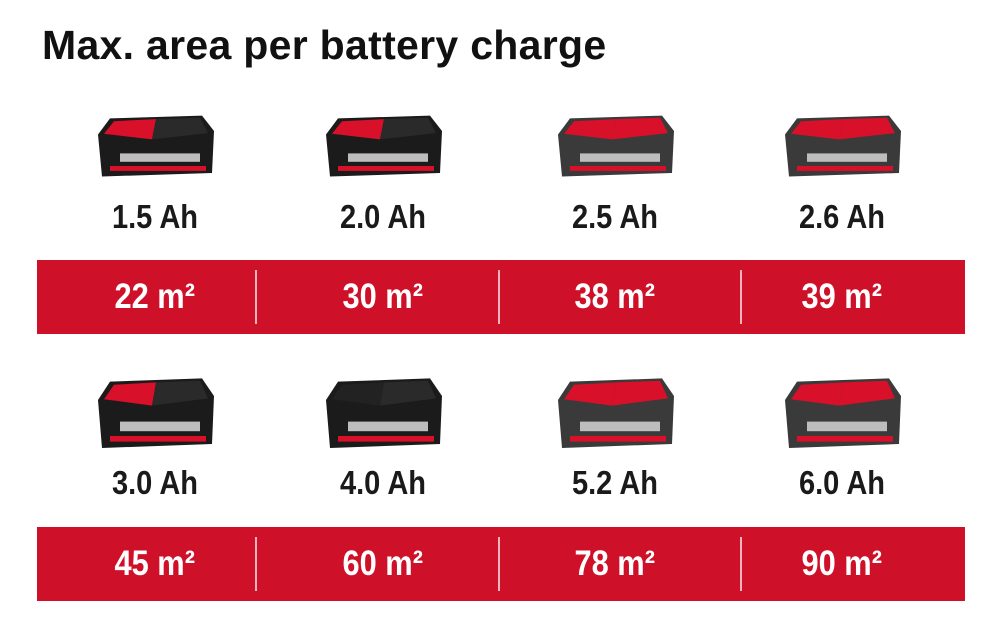 This screenshot has height=627, width=1000. I want to click on battery-capacity: 1.5 Ah, so click(155, 216).